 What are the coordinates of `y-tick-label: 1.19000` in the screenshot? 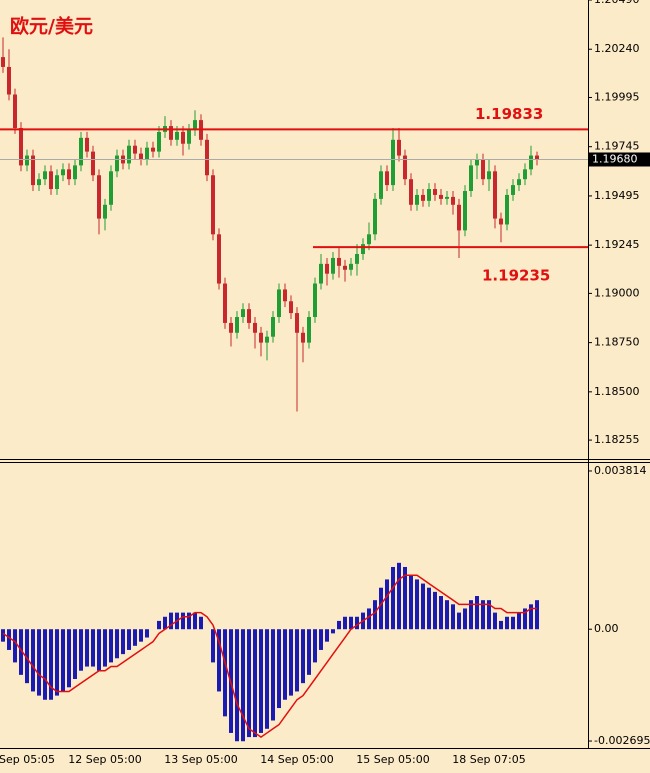 It's located at (617, 292).